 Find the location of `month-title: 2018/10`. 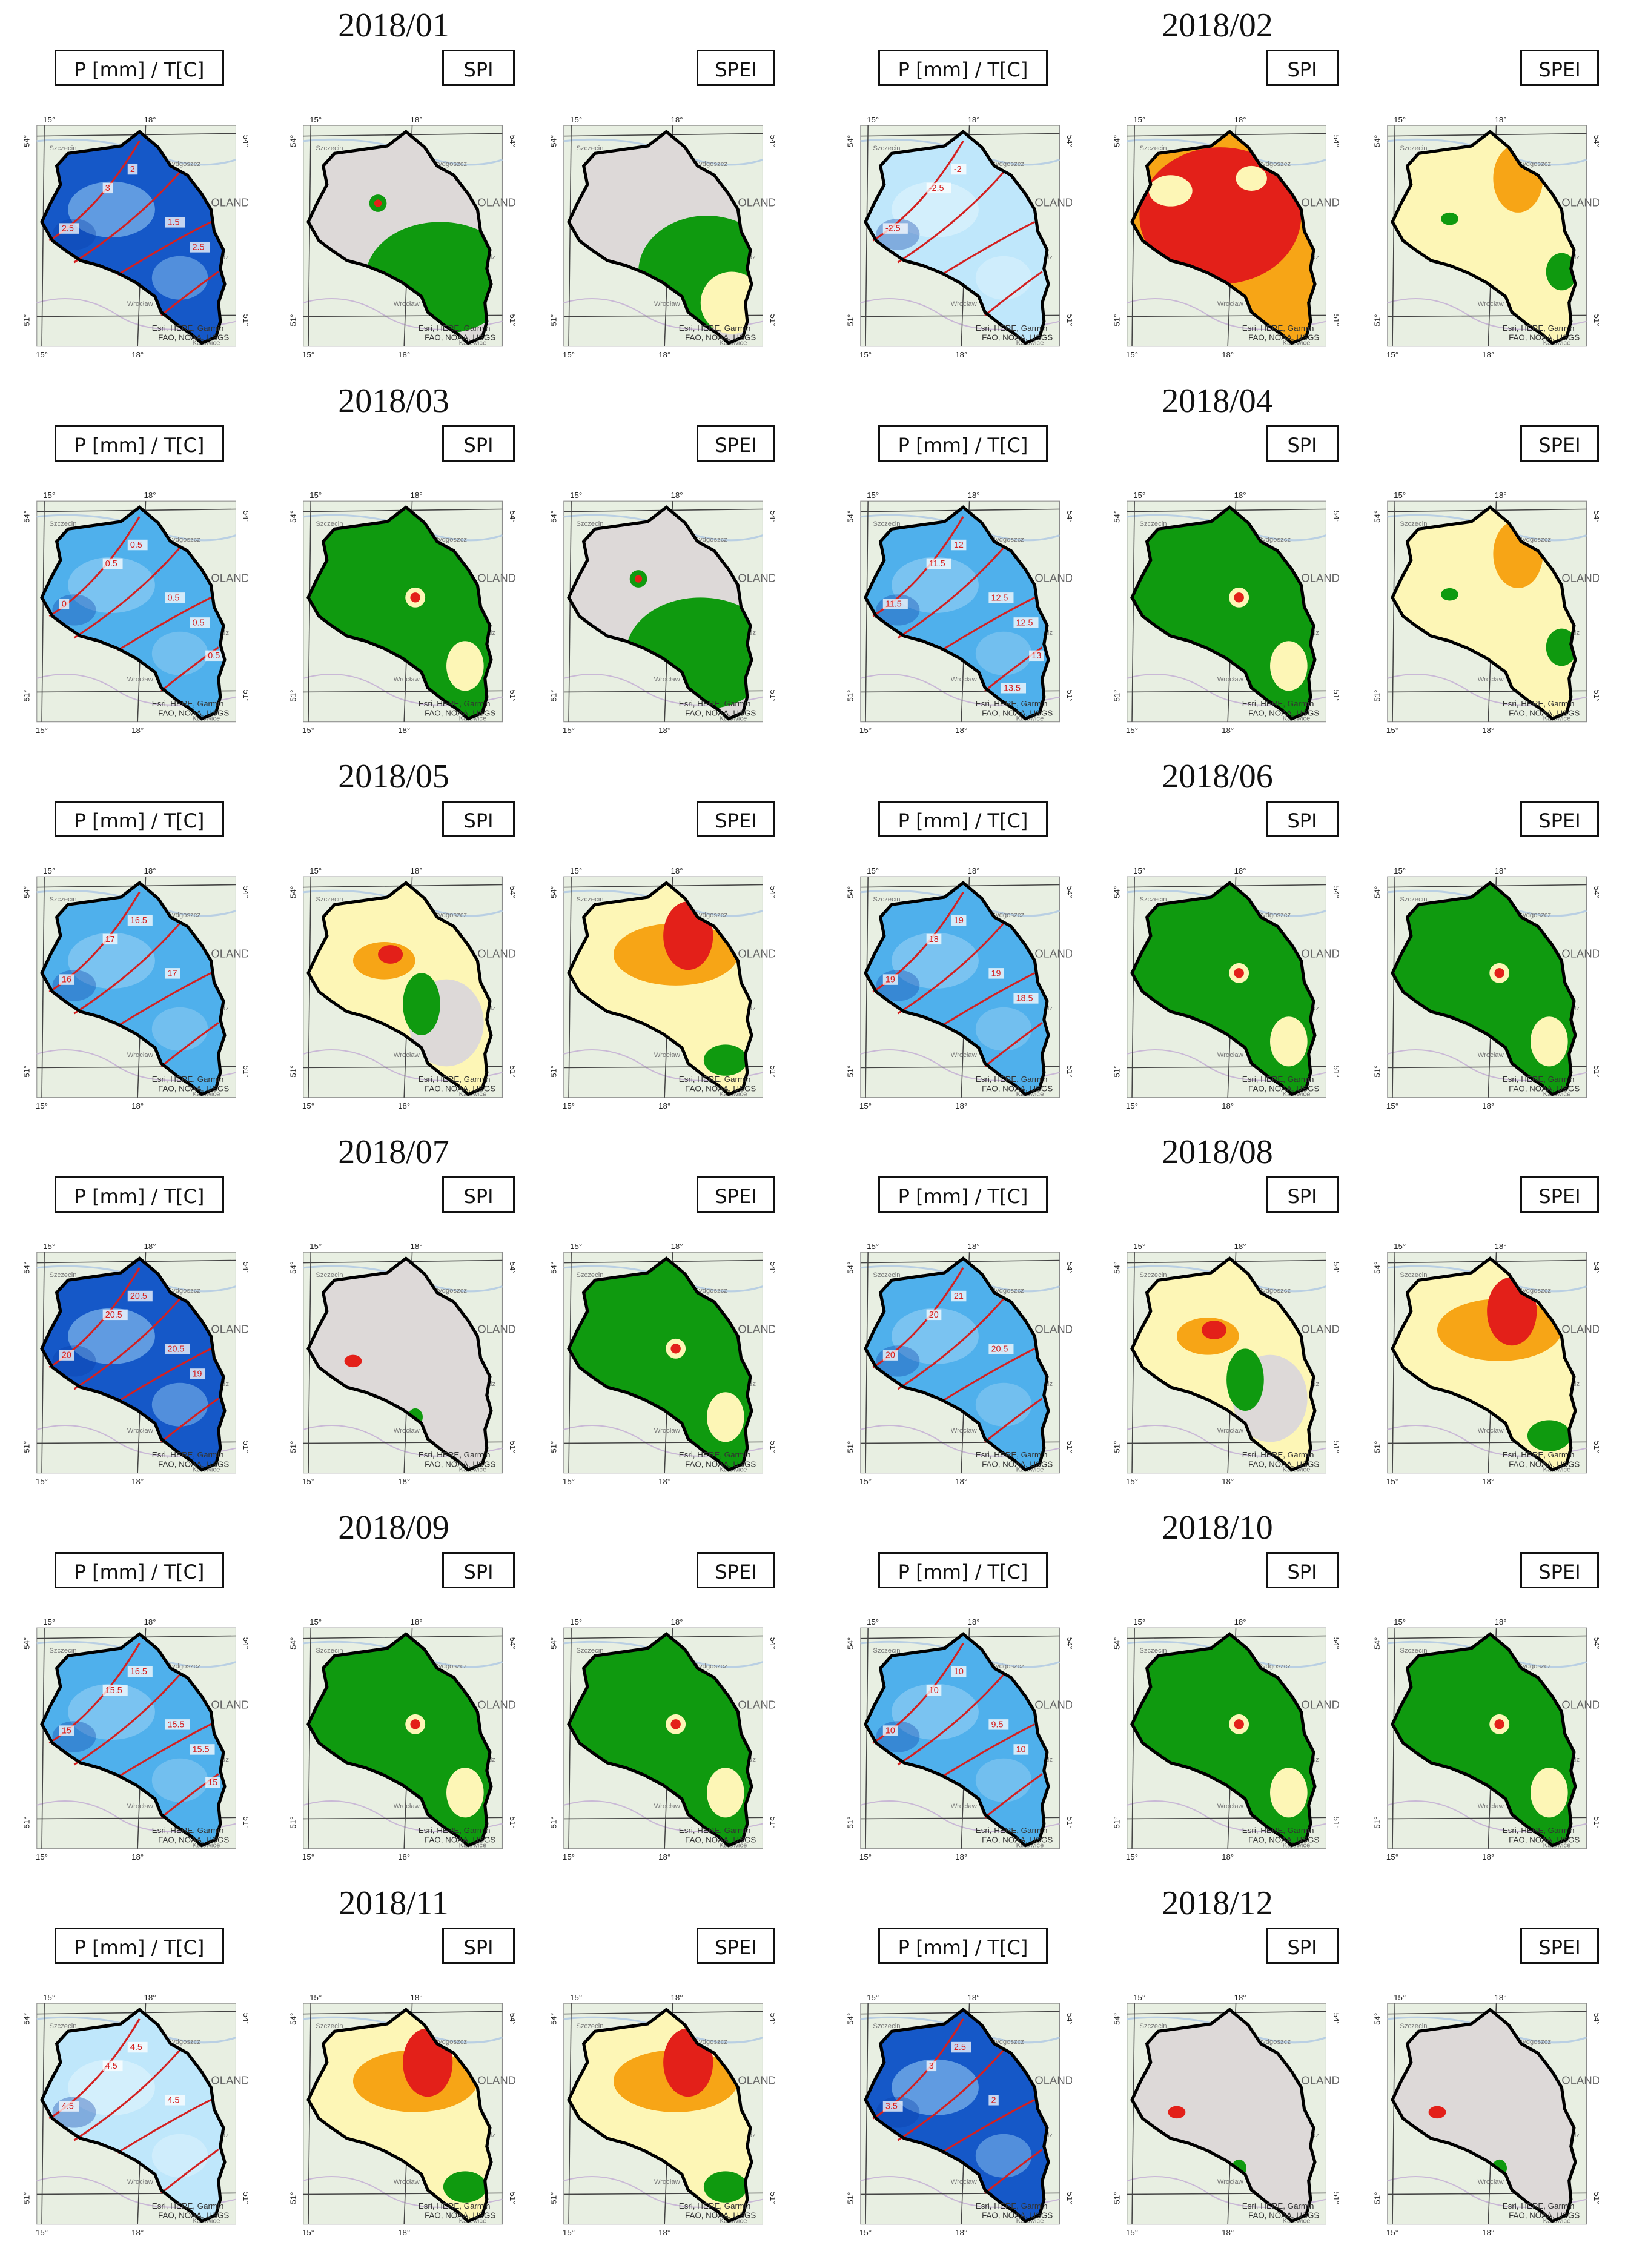

month-title: 2018/10 is located at coordinates (1217, 1528).